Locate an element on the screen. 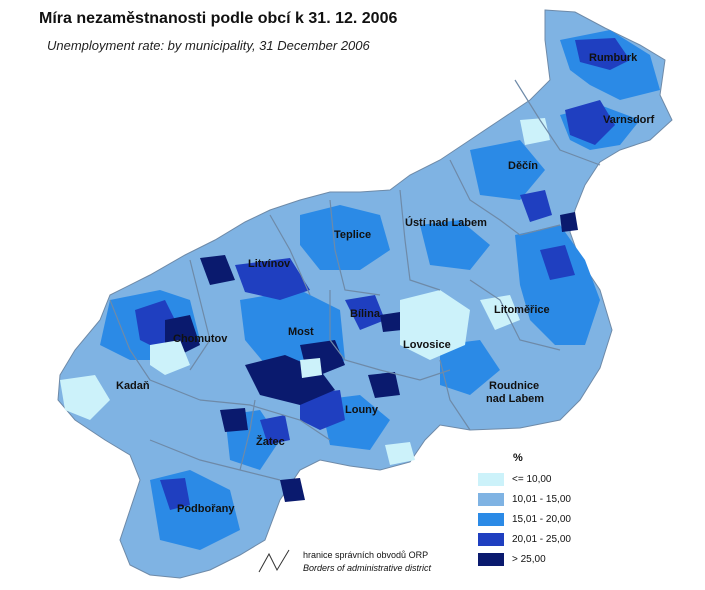 Image resolution: width=705 pixels, height=590 pixels. city-label-zatec: Žatec is located at coordinates (270, 441).